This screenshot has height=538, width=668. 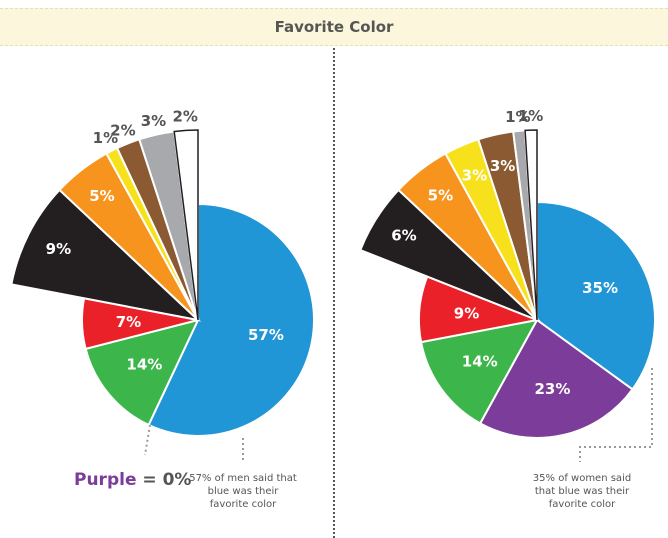 I want to click on pie1-label-5: 5%, so click(x=440, y=195).